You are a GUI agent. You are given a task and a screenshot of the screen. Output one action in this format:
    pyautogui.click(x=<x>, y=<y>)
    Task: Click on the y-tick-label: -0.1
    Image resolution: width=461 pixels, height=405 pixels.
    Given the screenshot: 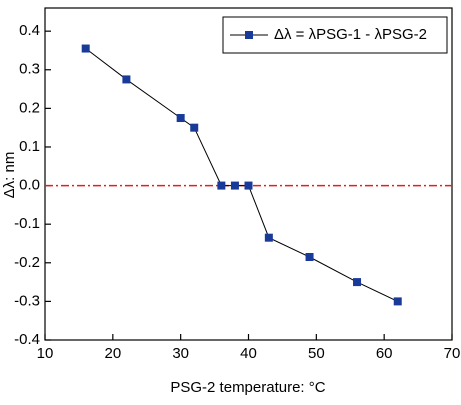 What is the action you would take?
    pyautogui.click(x=27, y=223)
    